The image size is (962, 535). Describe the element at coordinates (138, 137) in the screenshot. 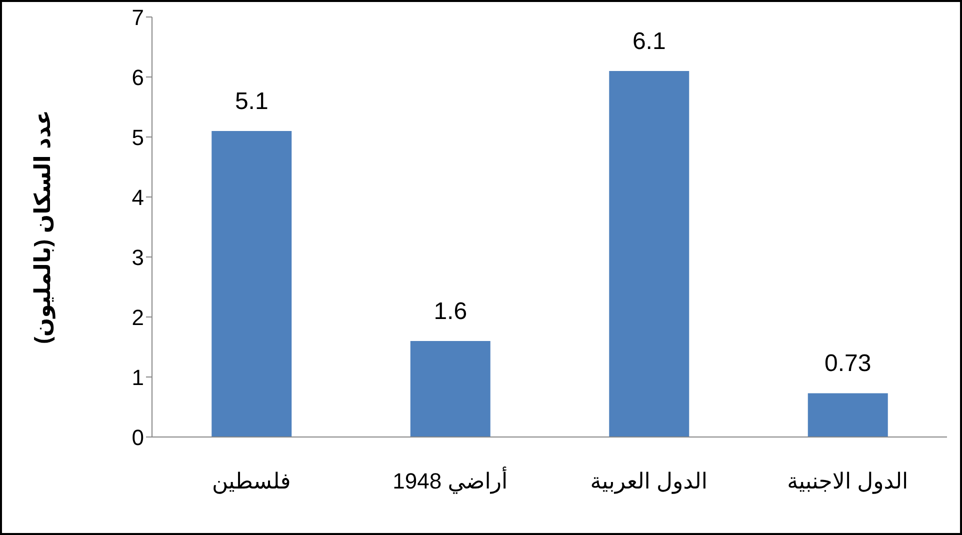

I see `y-tick-label: 5` at that location.